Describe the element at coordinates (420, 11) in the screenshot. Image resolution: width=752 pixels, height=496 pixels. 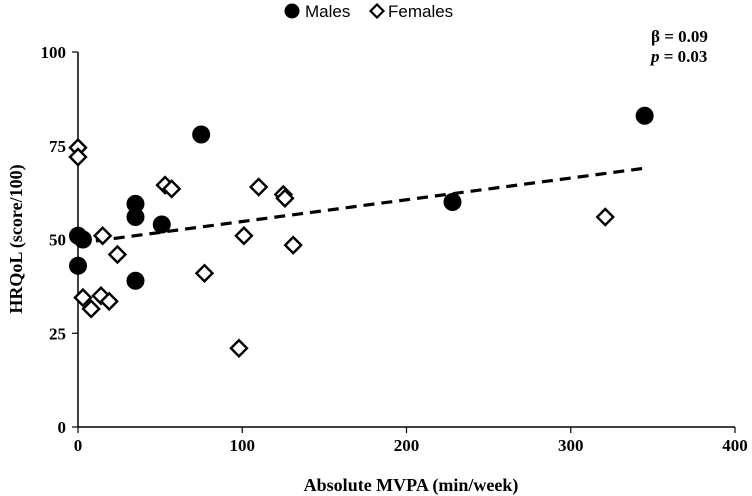
I see `legend-label-females: Females` at that location.